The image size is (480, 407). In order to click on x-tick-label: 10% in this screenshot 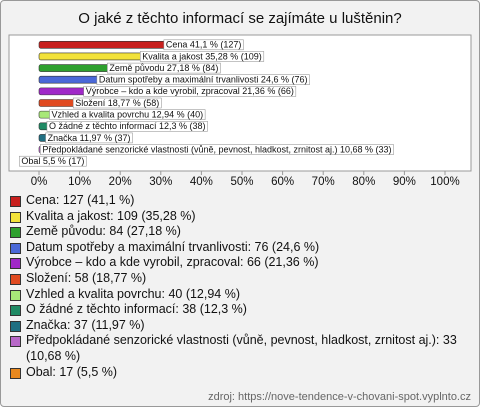, I will do `click(79, 182)`.